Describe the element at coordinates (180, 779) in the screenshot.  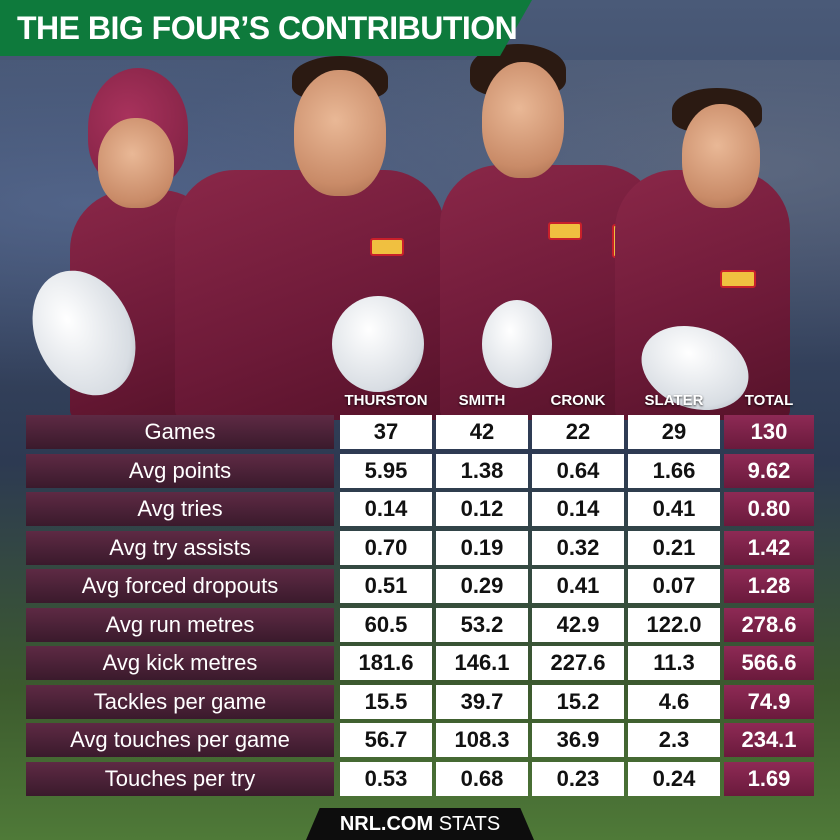
I see `row-label: Touches per try` at that location.